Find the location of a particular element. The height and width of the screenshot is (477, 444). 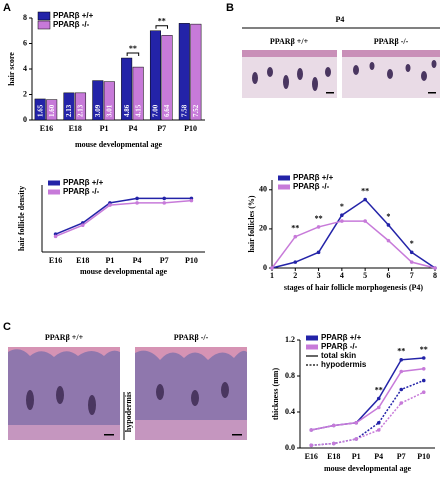

y-tick-label: 40 is located at coordinates (263, 189).